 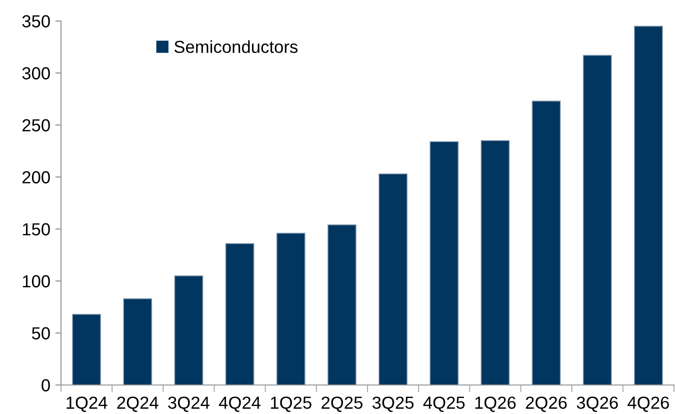 What do you see at coordinates (239, 404) in the screenshot?
I see `x-tick-label: 4Q24` at bounding box center [239, 404].